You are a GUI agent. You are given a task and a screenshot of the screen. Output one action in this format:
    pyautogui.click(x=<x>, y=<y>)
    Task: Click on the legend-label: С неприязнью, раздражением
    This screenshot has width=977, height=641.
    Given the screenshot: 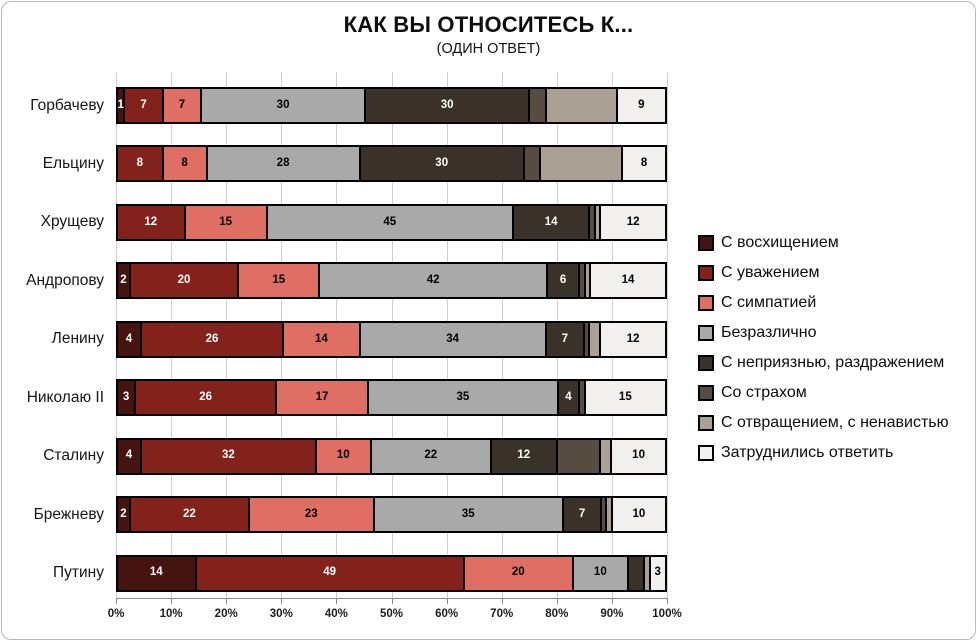 What is the action you would take?
    pyautogui.click(x=833, y=362)
    